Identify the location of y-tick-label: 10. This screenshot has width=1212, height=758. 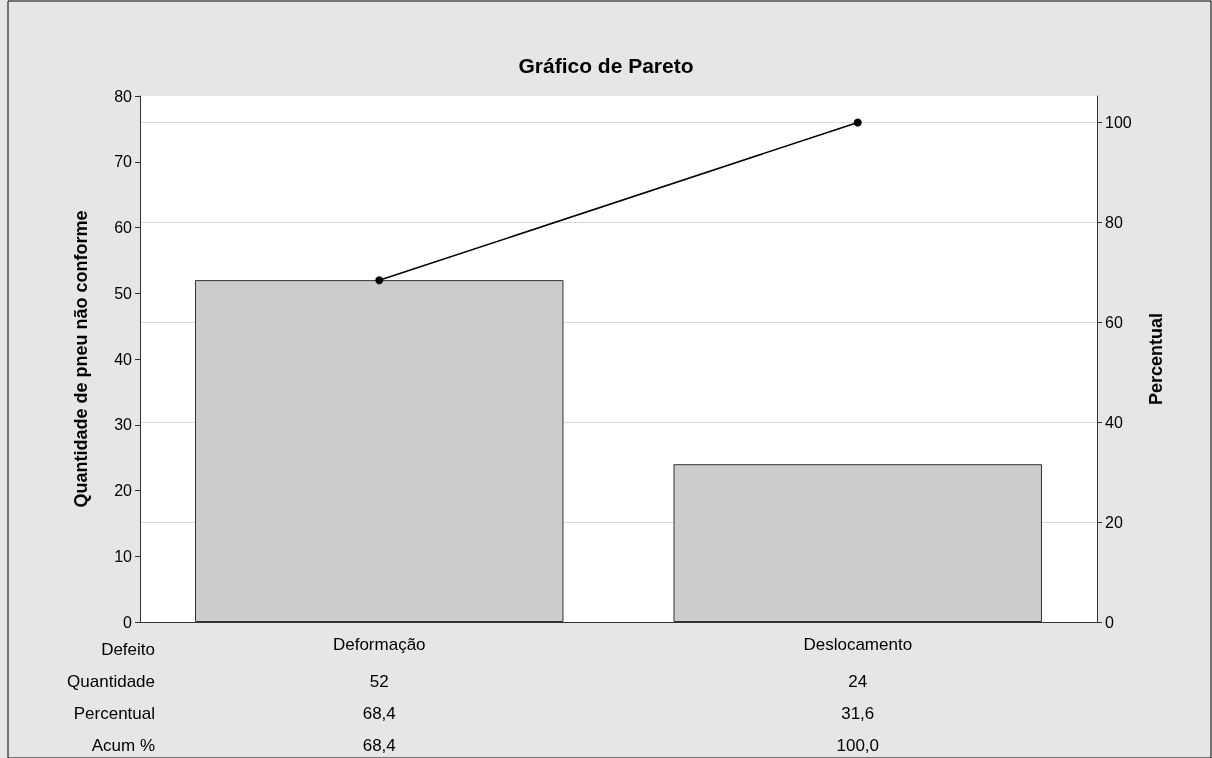
(123, 556).